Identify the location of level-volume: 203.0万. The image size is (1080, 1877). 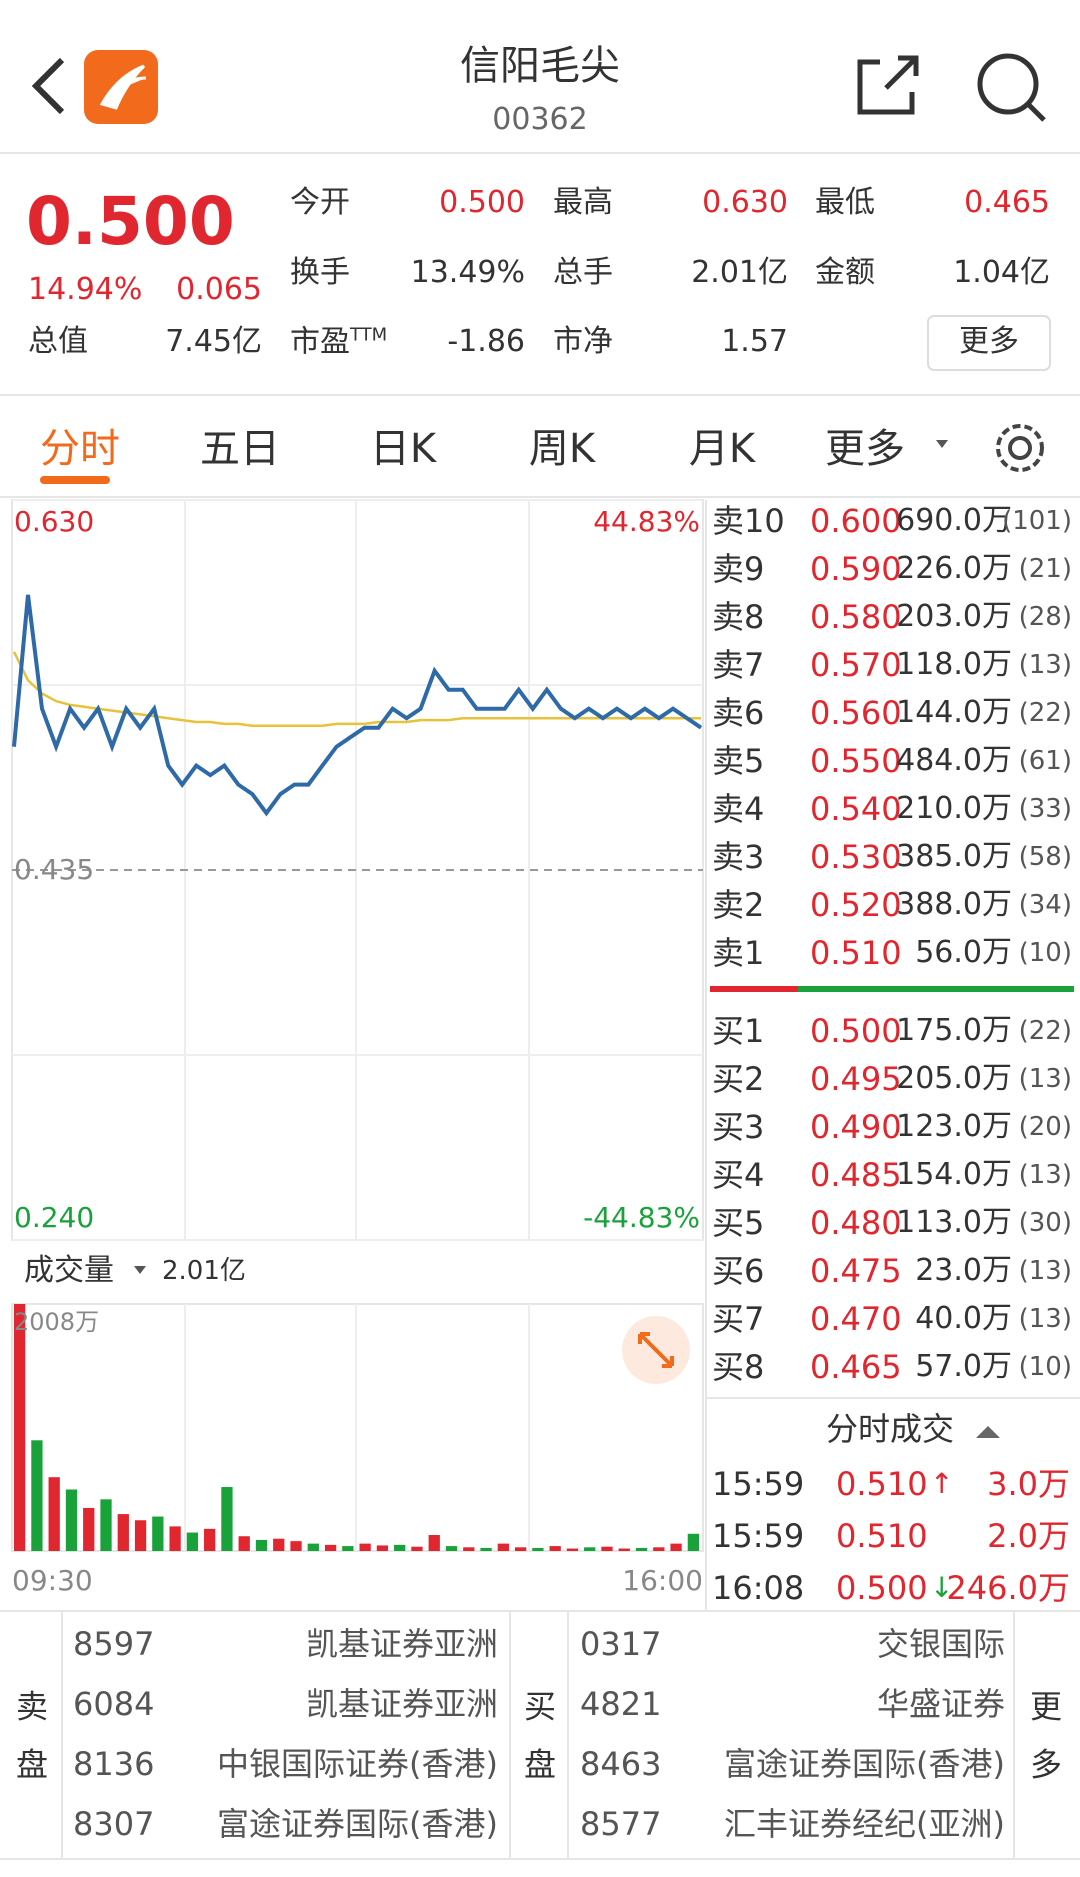
(954, 616).